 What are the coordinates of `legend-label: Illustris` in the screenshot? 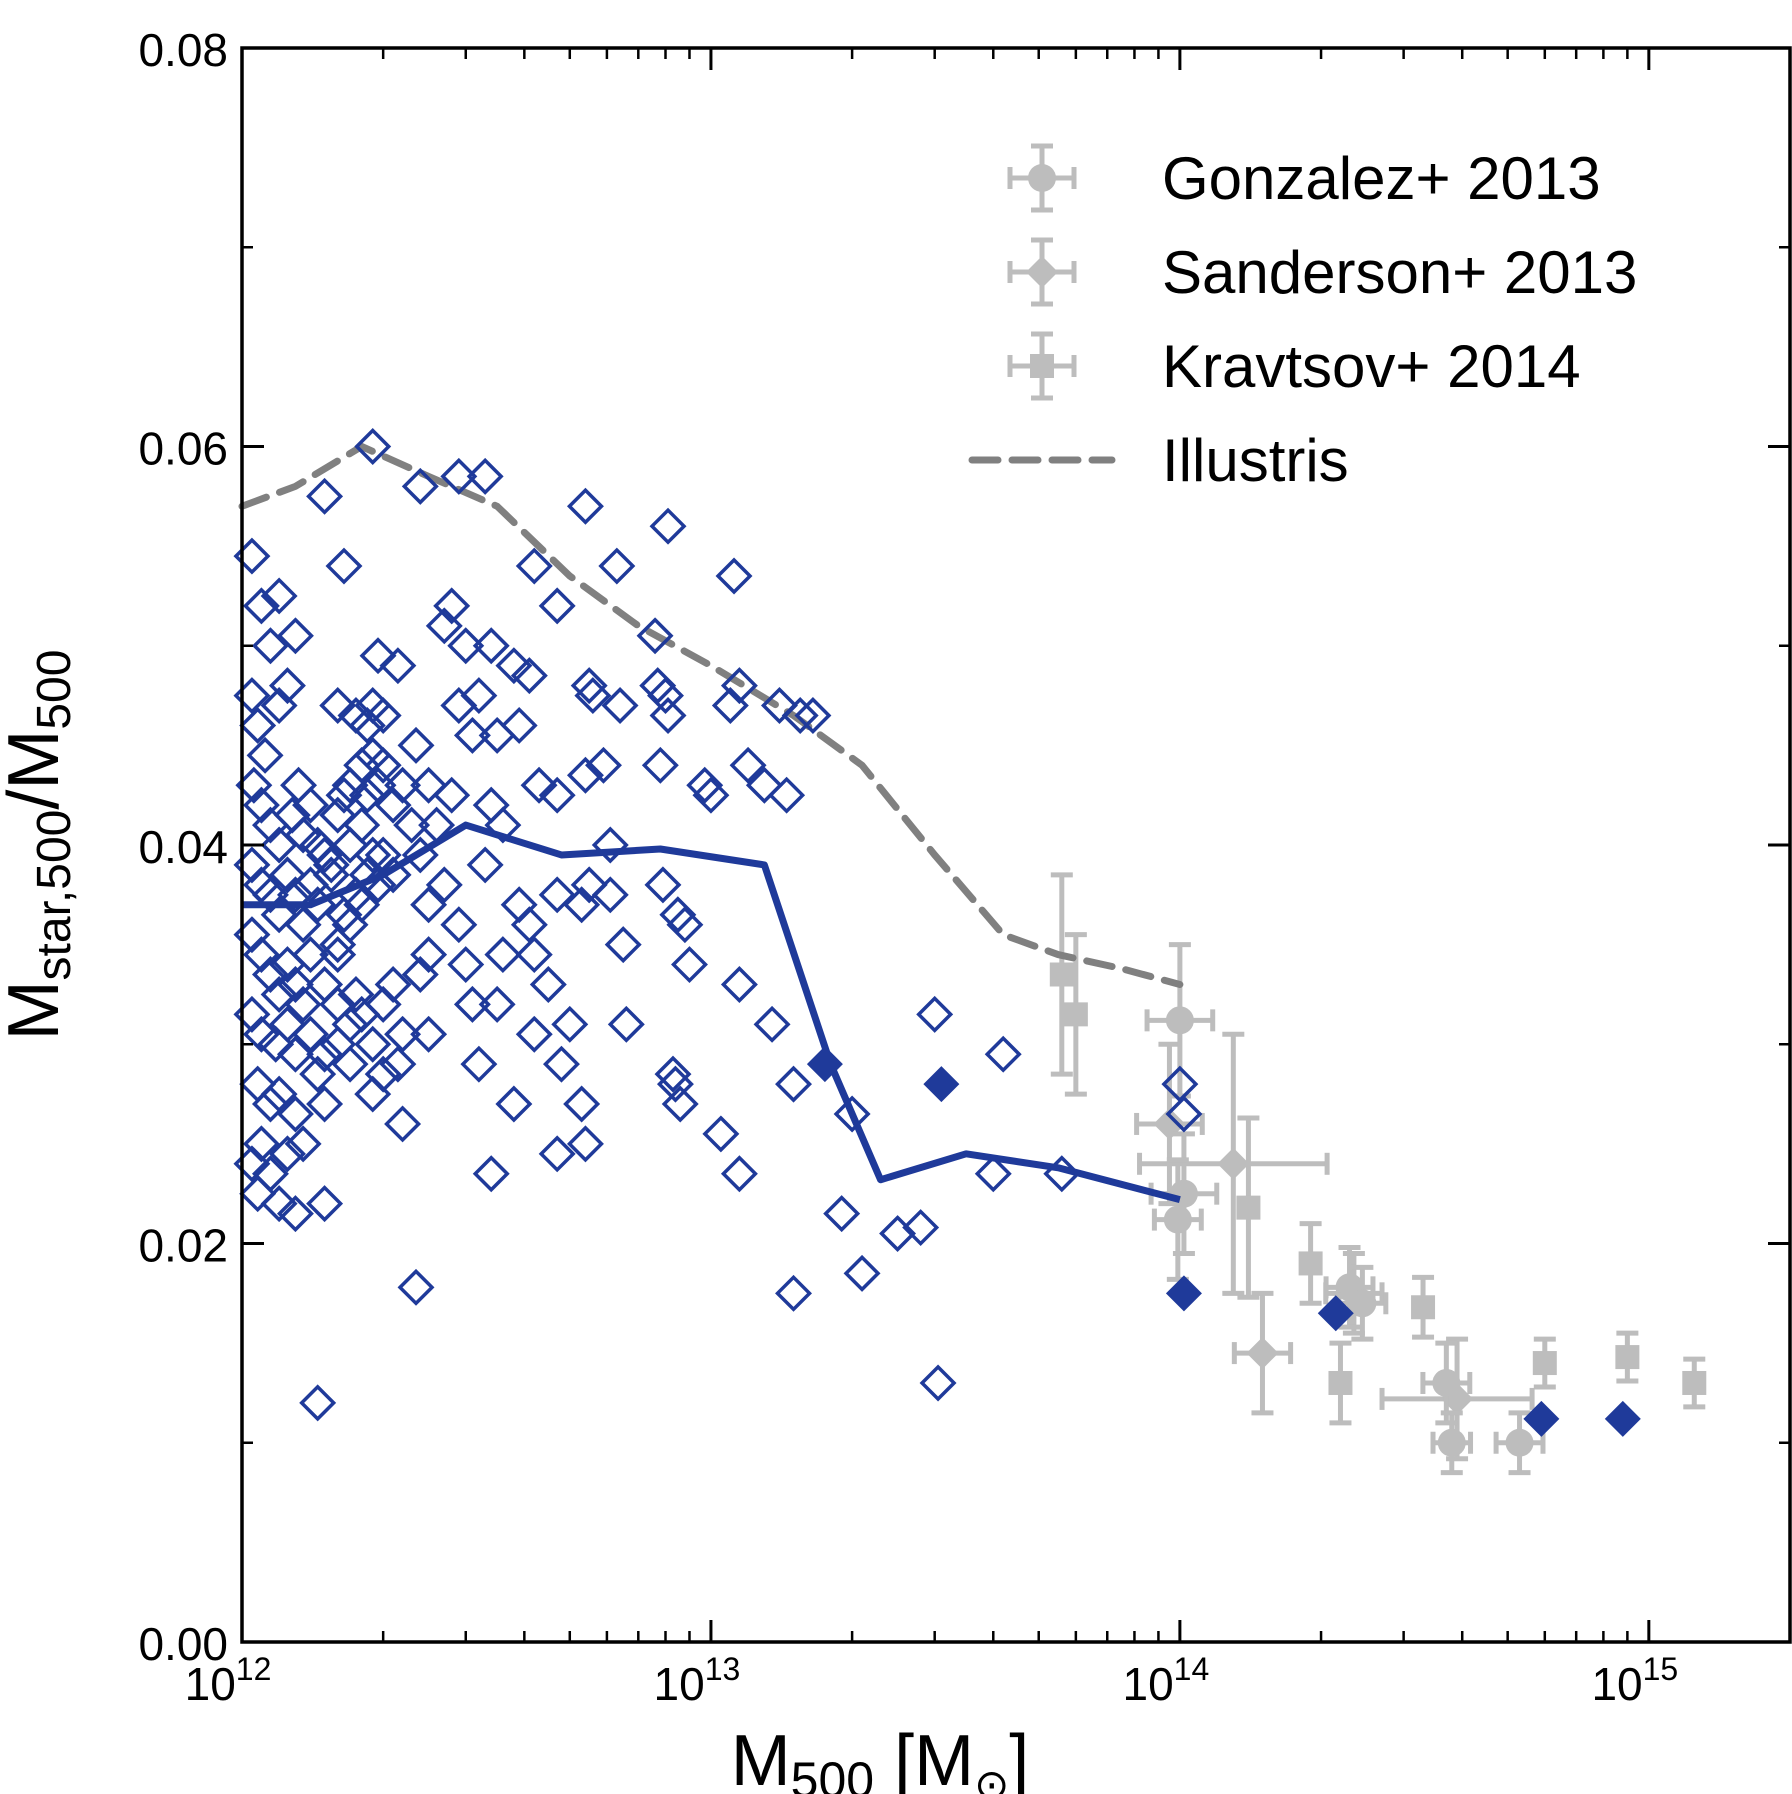 It's located at (1255, 460).